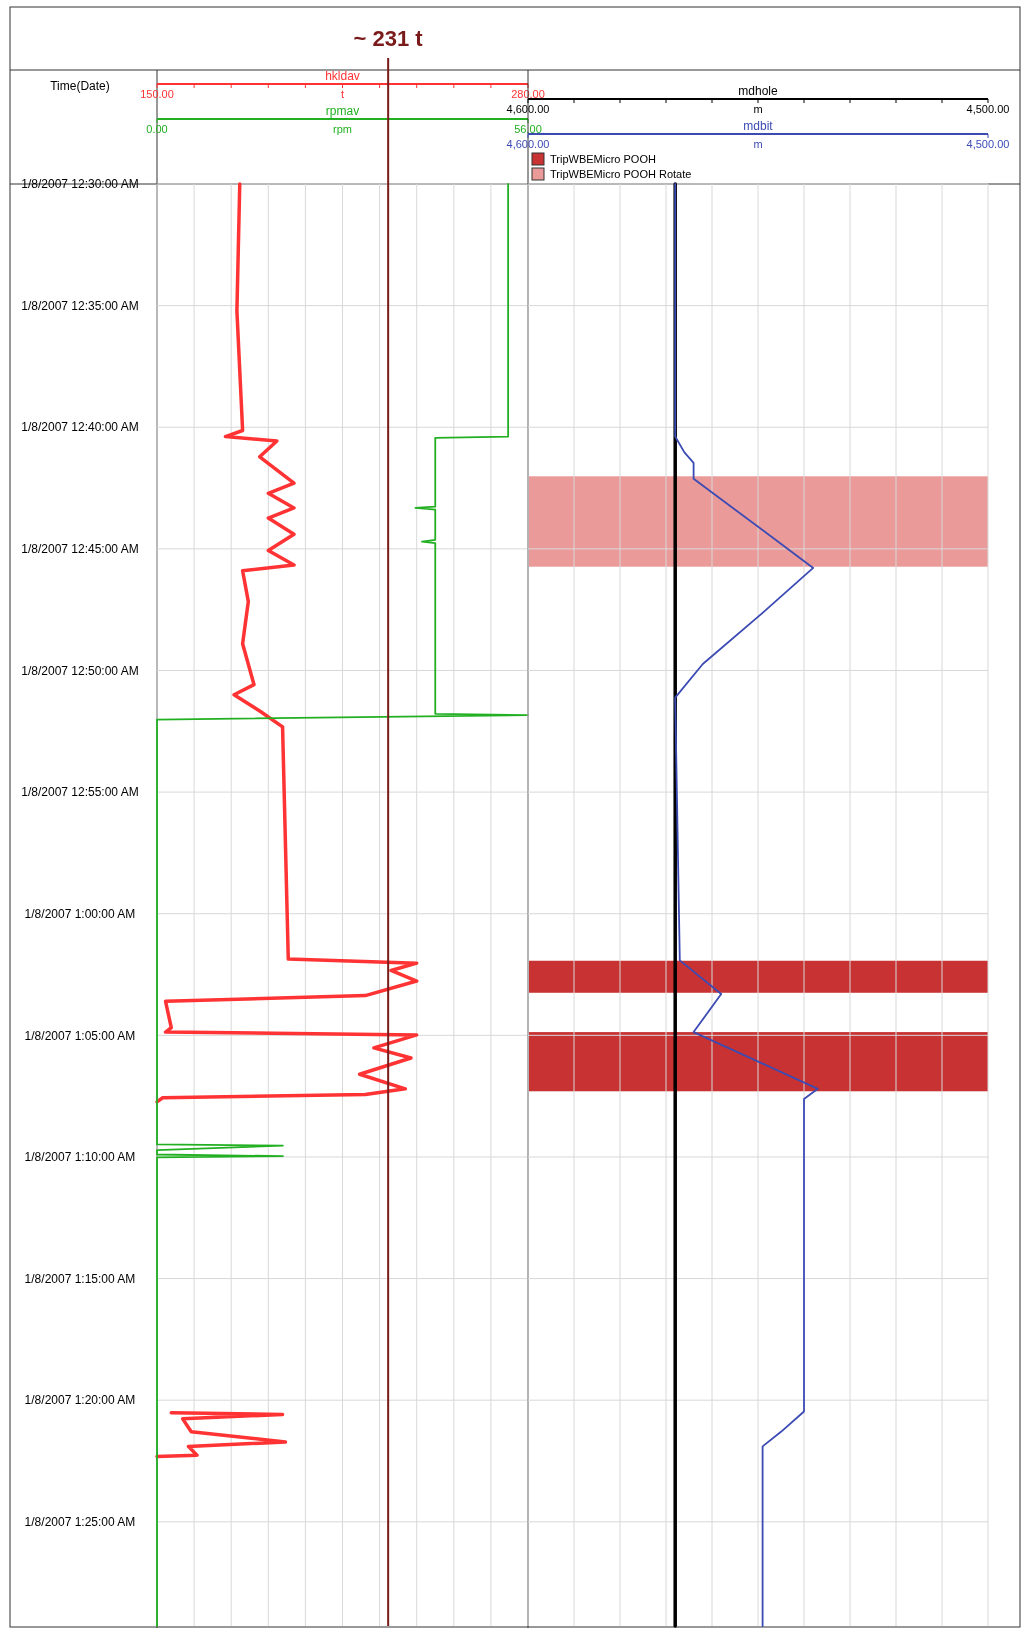 Image resolution: width=1025 pixels, height=1628 pixels. Describe the element at coordinates (80, 913) in the screenshot. I see `y-tick-label: 1/8/2007 1:00:00 AM` at that location.